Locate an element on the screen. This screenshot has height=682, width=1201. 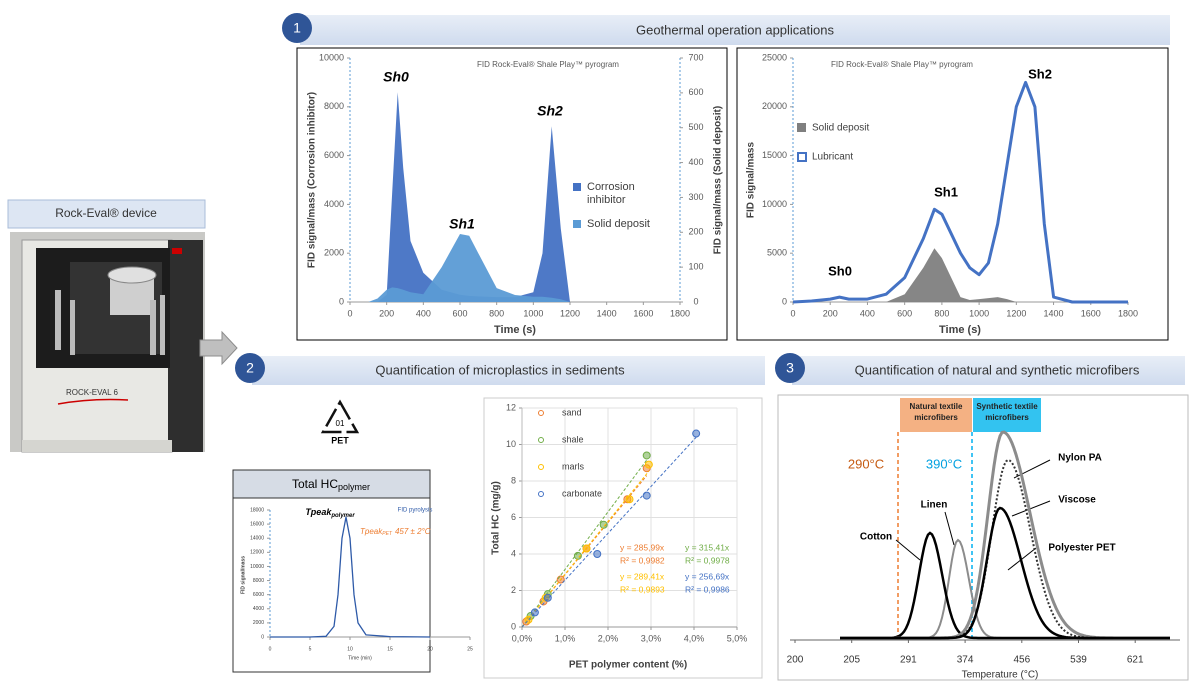
peak-label: Sh2 is located at coordinates (550, 111).